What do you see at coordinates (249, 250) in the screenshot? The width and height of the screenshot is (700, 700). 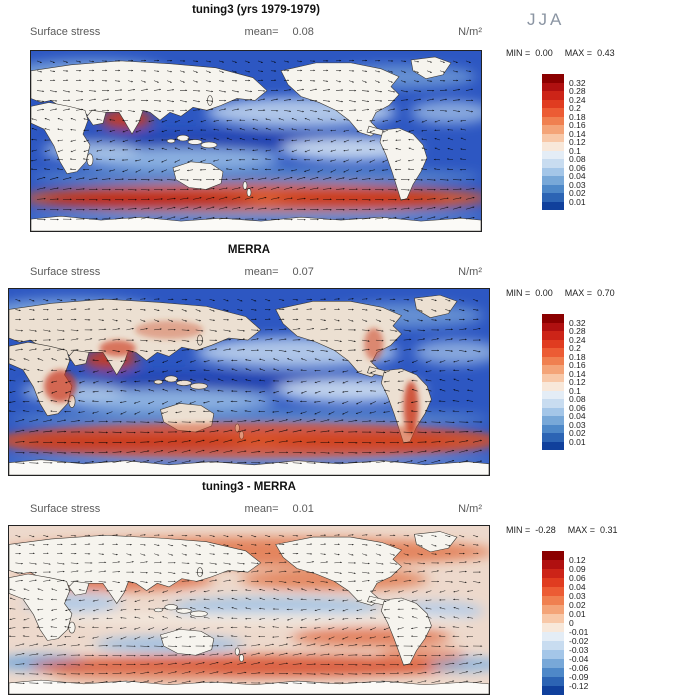 I see `panel-title: MERRA` at bounding box center [249, 250].